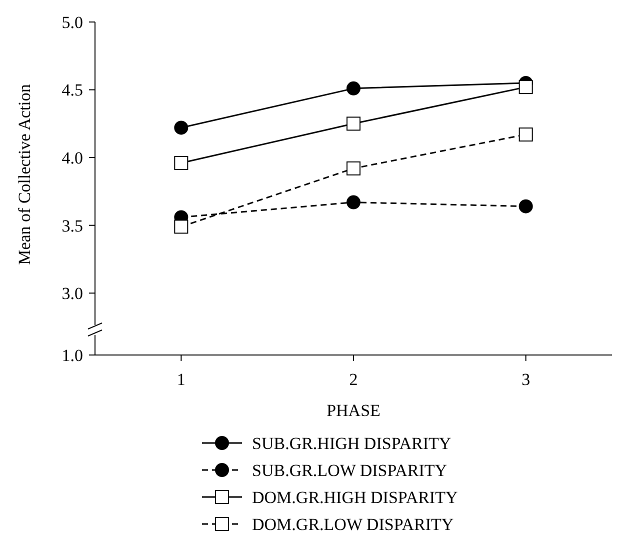  Describe the element at coordinates (353, 379) in the screenshot. I see `x-tick-label: 2` at that location.